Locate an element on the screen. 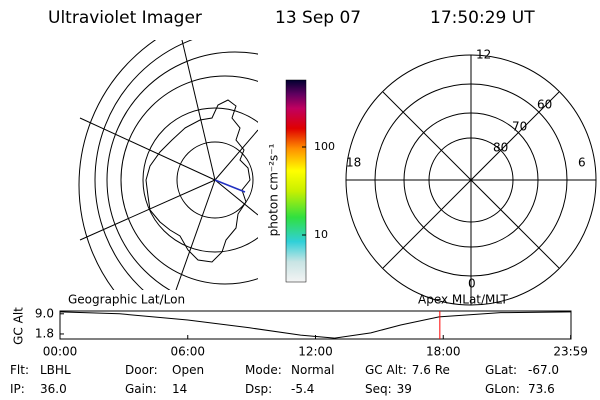 This screenshot has width=600, height=400. status-item: Dsp: -5.4 is located at coordinates (279, 389).